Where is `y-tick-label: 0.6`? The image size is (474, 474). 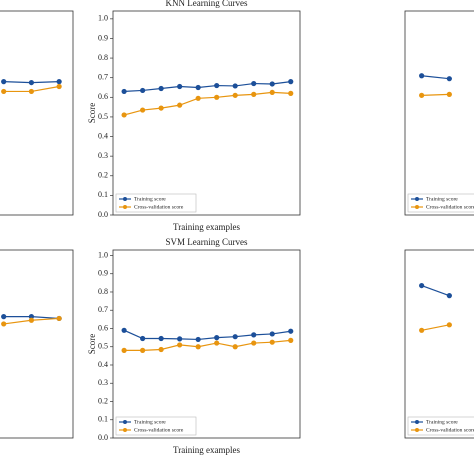
y-tick-label: 0.6 is located at coordinates (103, 327).